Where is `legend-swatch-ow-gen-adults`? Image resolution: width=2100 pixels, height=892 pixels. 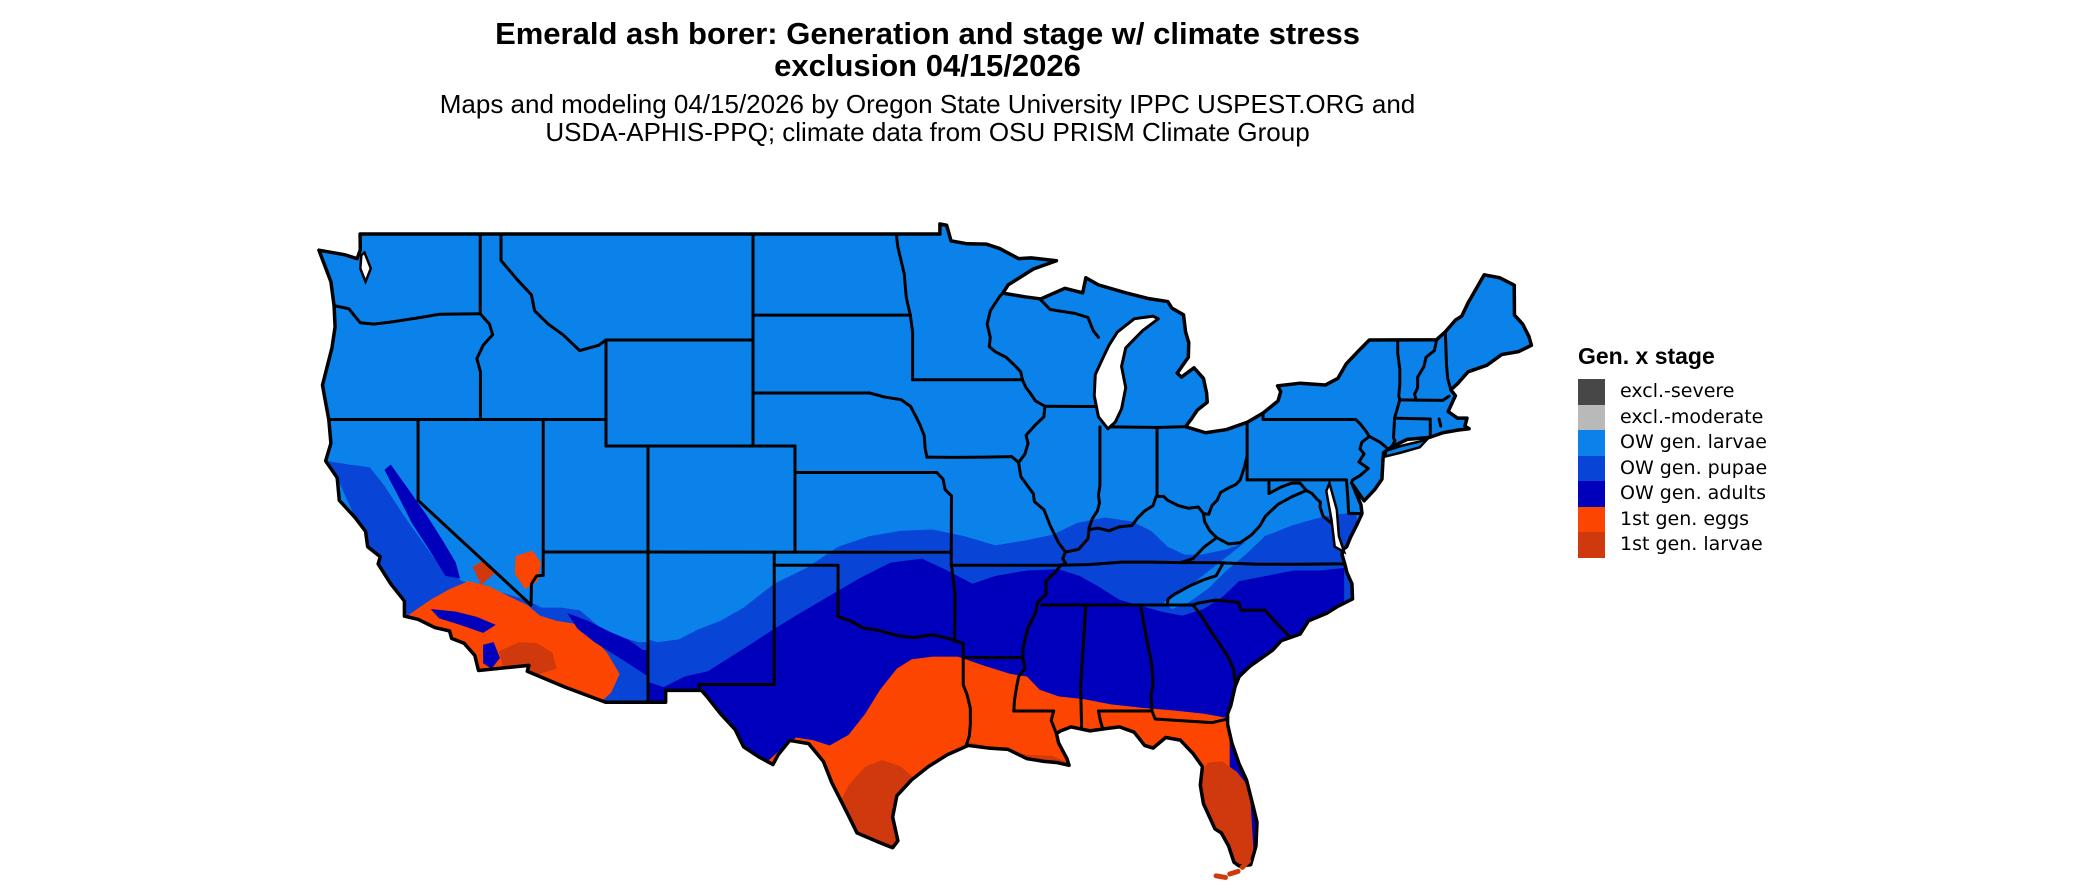 legend-swatch-ow-gen-adults is located at coordinates (1591, 494).